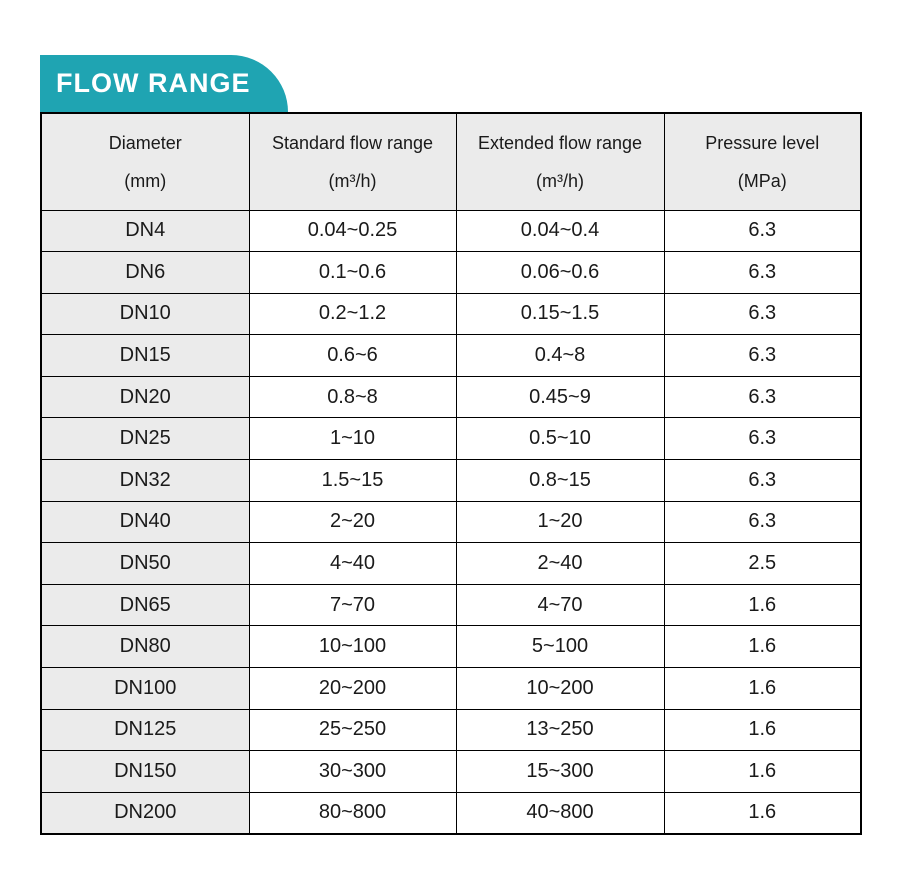 The image size is (900, 876). What do you see at coordinates (145, 647) in the screenshot?
I see `diameter-cell: DN80` at bounding box center [145, 647].